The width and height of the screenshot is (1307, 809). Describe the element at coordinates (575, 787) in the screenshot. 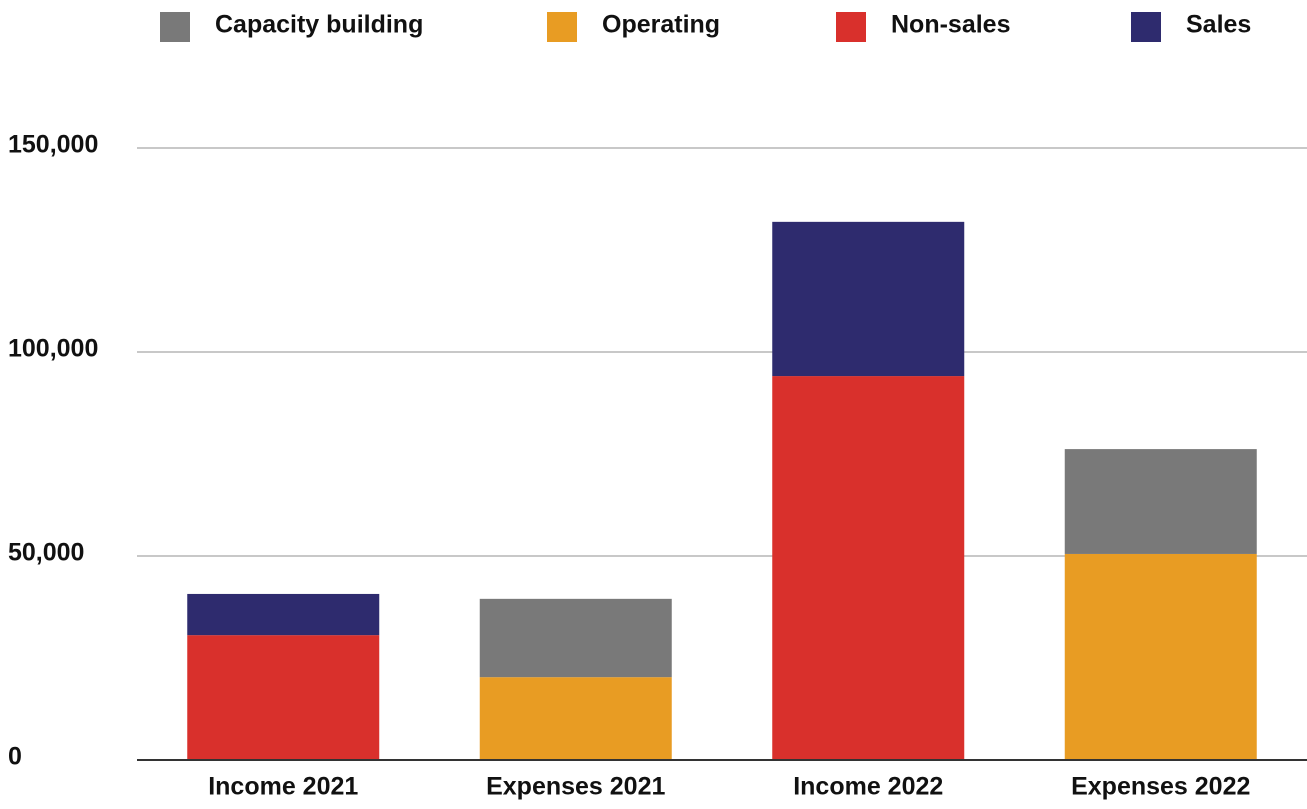

I see `x-tick-label: Expenses 2021` at that location.